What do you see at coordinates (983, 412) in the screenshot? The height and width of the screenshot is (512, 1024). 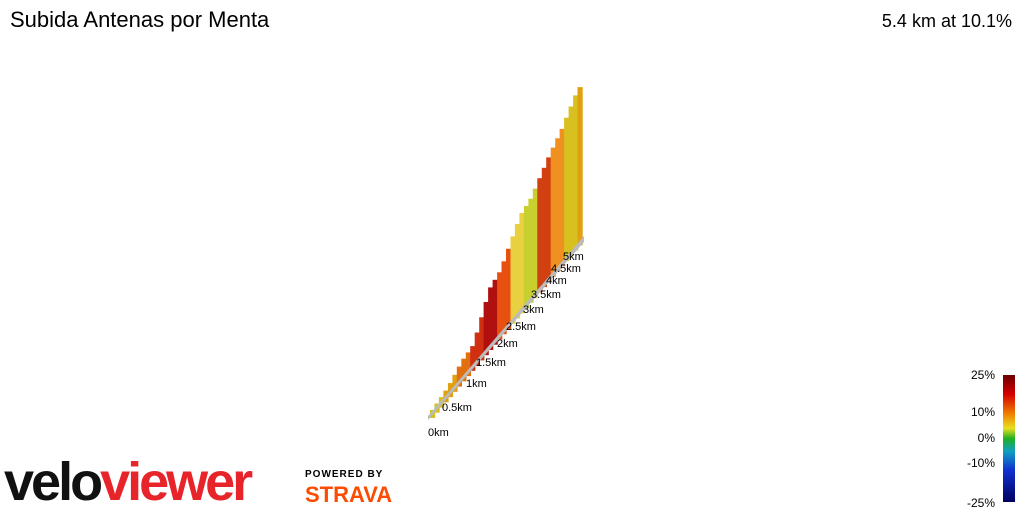 I see `color-scale-label: 10%` at bounding box center [983, 412].